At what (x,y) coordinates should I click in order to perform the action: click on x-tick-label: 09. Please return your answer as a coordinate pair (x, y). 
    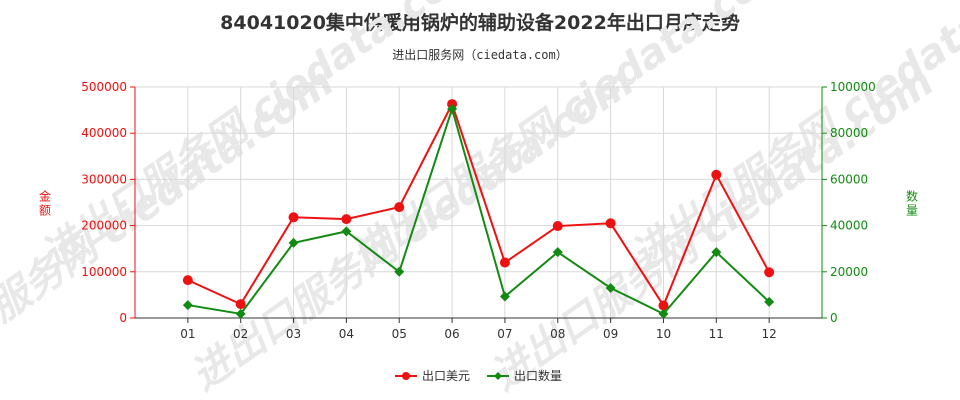
    Looking at the image, I should click on (610, 334).